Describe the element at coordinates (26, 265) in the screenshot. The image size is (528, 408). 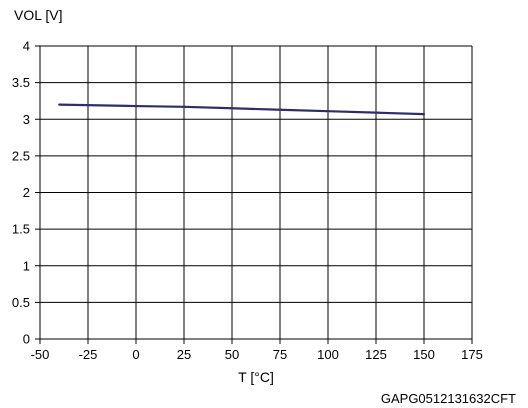
I see `y-tick-label: 1` at that location.